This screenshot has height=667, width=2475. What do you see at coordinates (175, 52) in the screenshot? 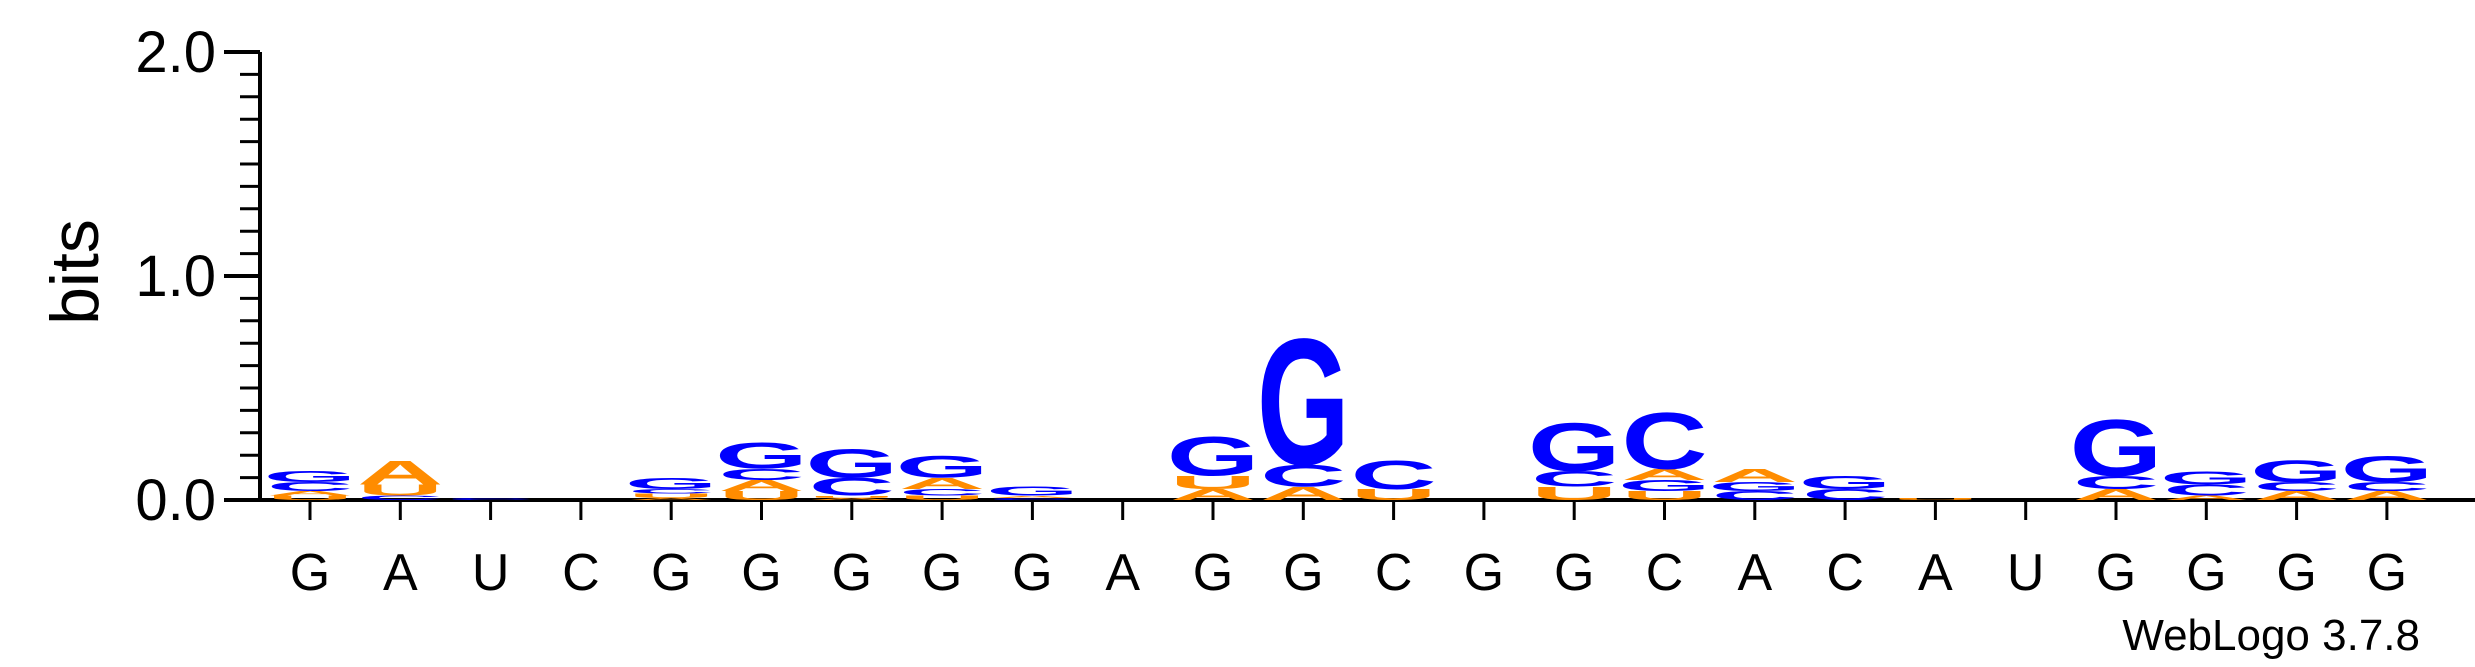
I see `y-tick-label: 2.0` at bounding box center [175, 52].